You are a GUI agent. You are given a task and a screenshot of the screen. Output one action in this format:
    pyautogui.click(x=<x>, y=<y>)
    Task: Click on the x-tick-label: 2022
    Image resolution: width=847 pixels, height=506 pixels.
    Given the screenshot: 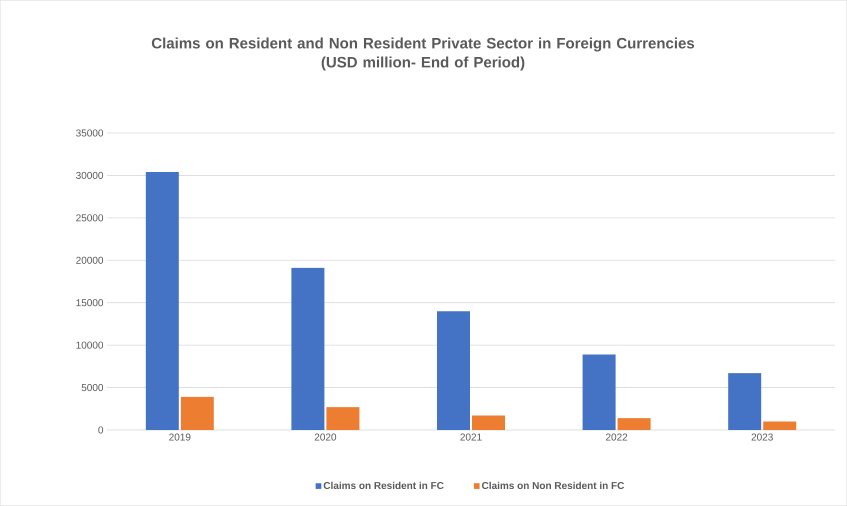 What is the action you would take?
    pyautogui.click(x=617, y=437)
    